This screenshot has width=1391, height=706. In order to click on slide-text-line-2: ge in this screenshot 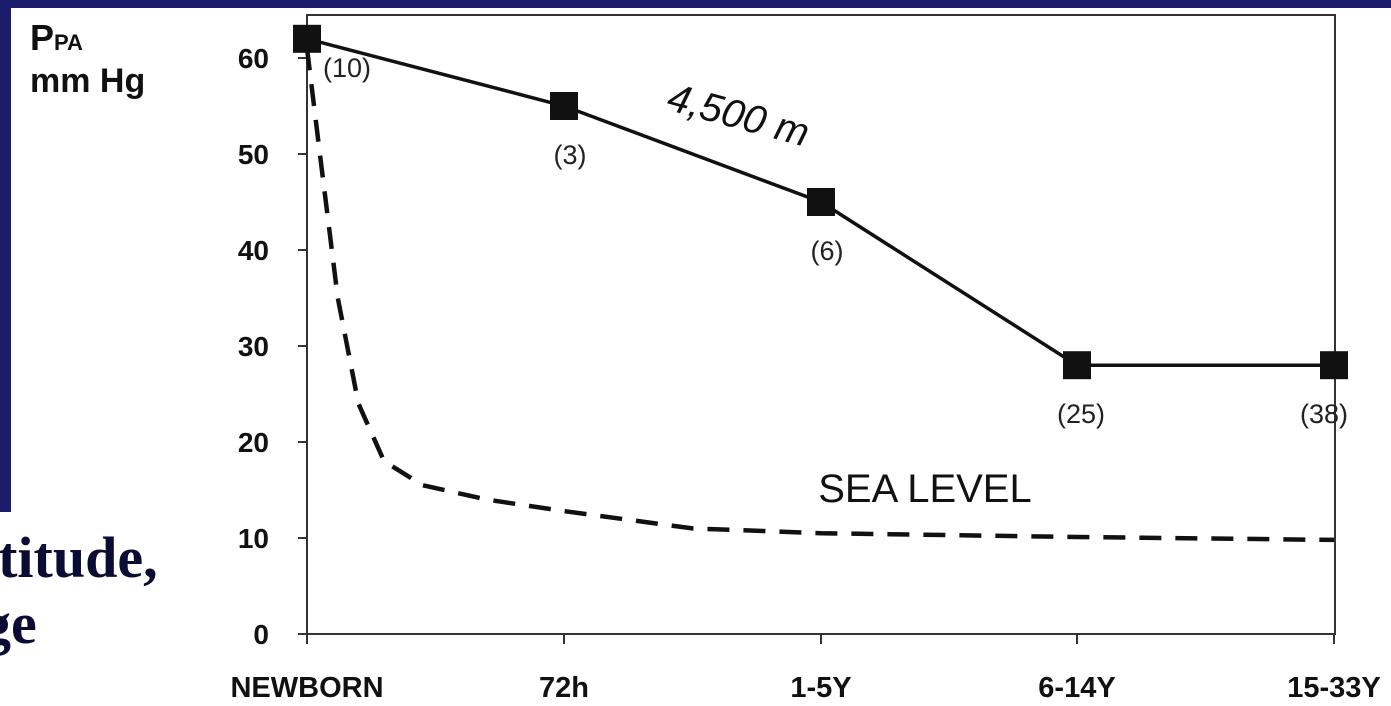, I will do `click(18, 623)`.